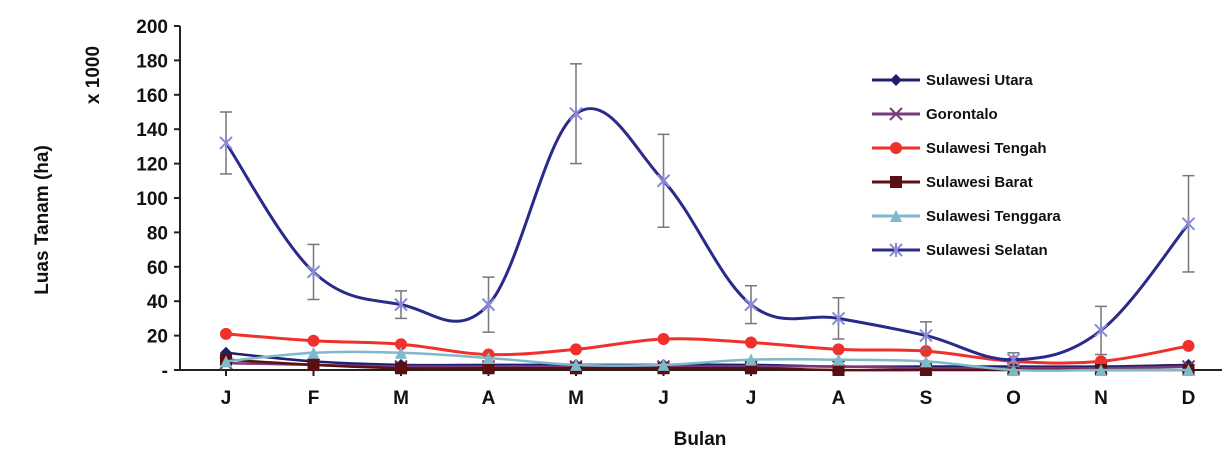 The width and height of the screenshot is (1227, 453). Describe the element at coordinates (152, 27) in the screenshot. I see `y-tick-label: 200` at that location.